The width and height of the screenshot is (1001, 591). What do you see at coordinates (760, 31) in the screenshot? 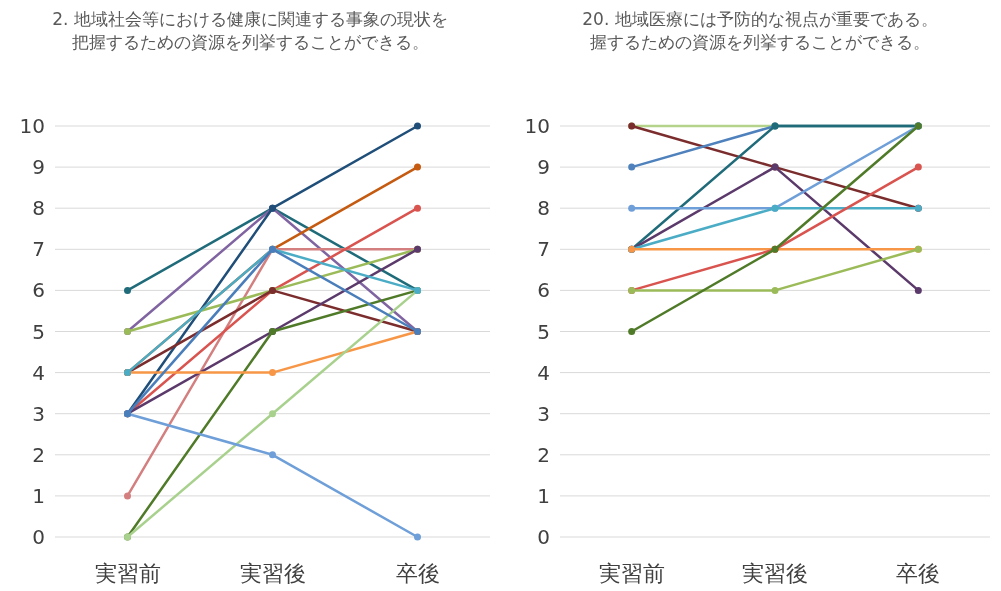
I see `chart-title: 20. 地域医療には予防的な視点が重要である。握するための資源を列挙することができる。` at bounding box center [760, 31].